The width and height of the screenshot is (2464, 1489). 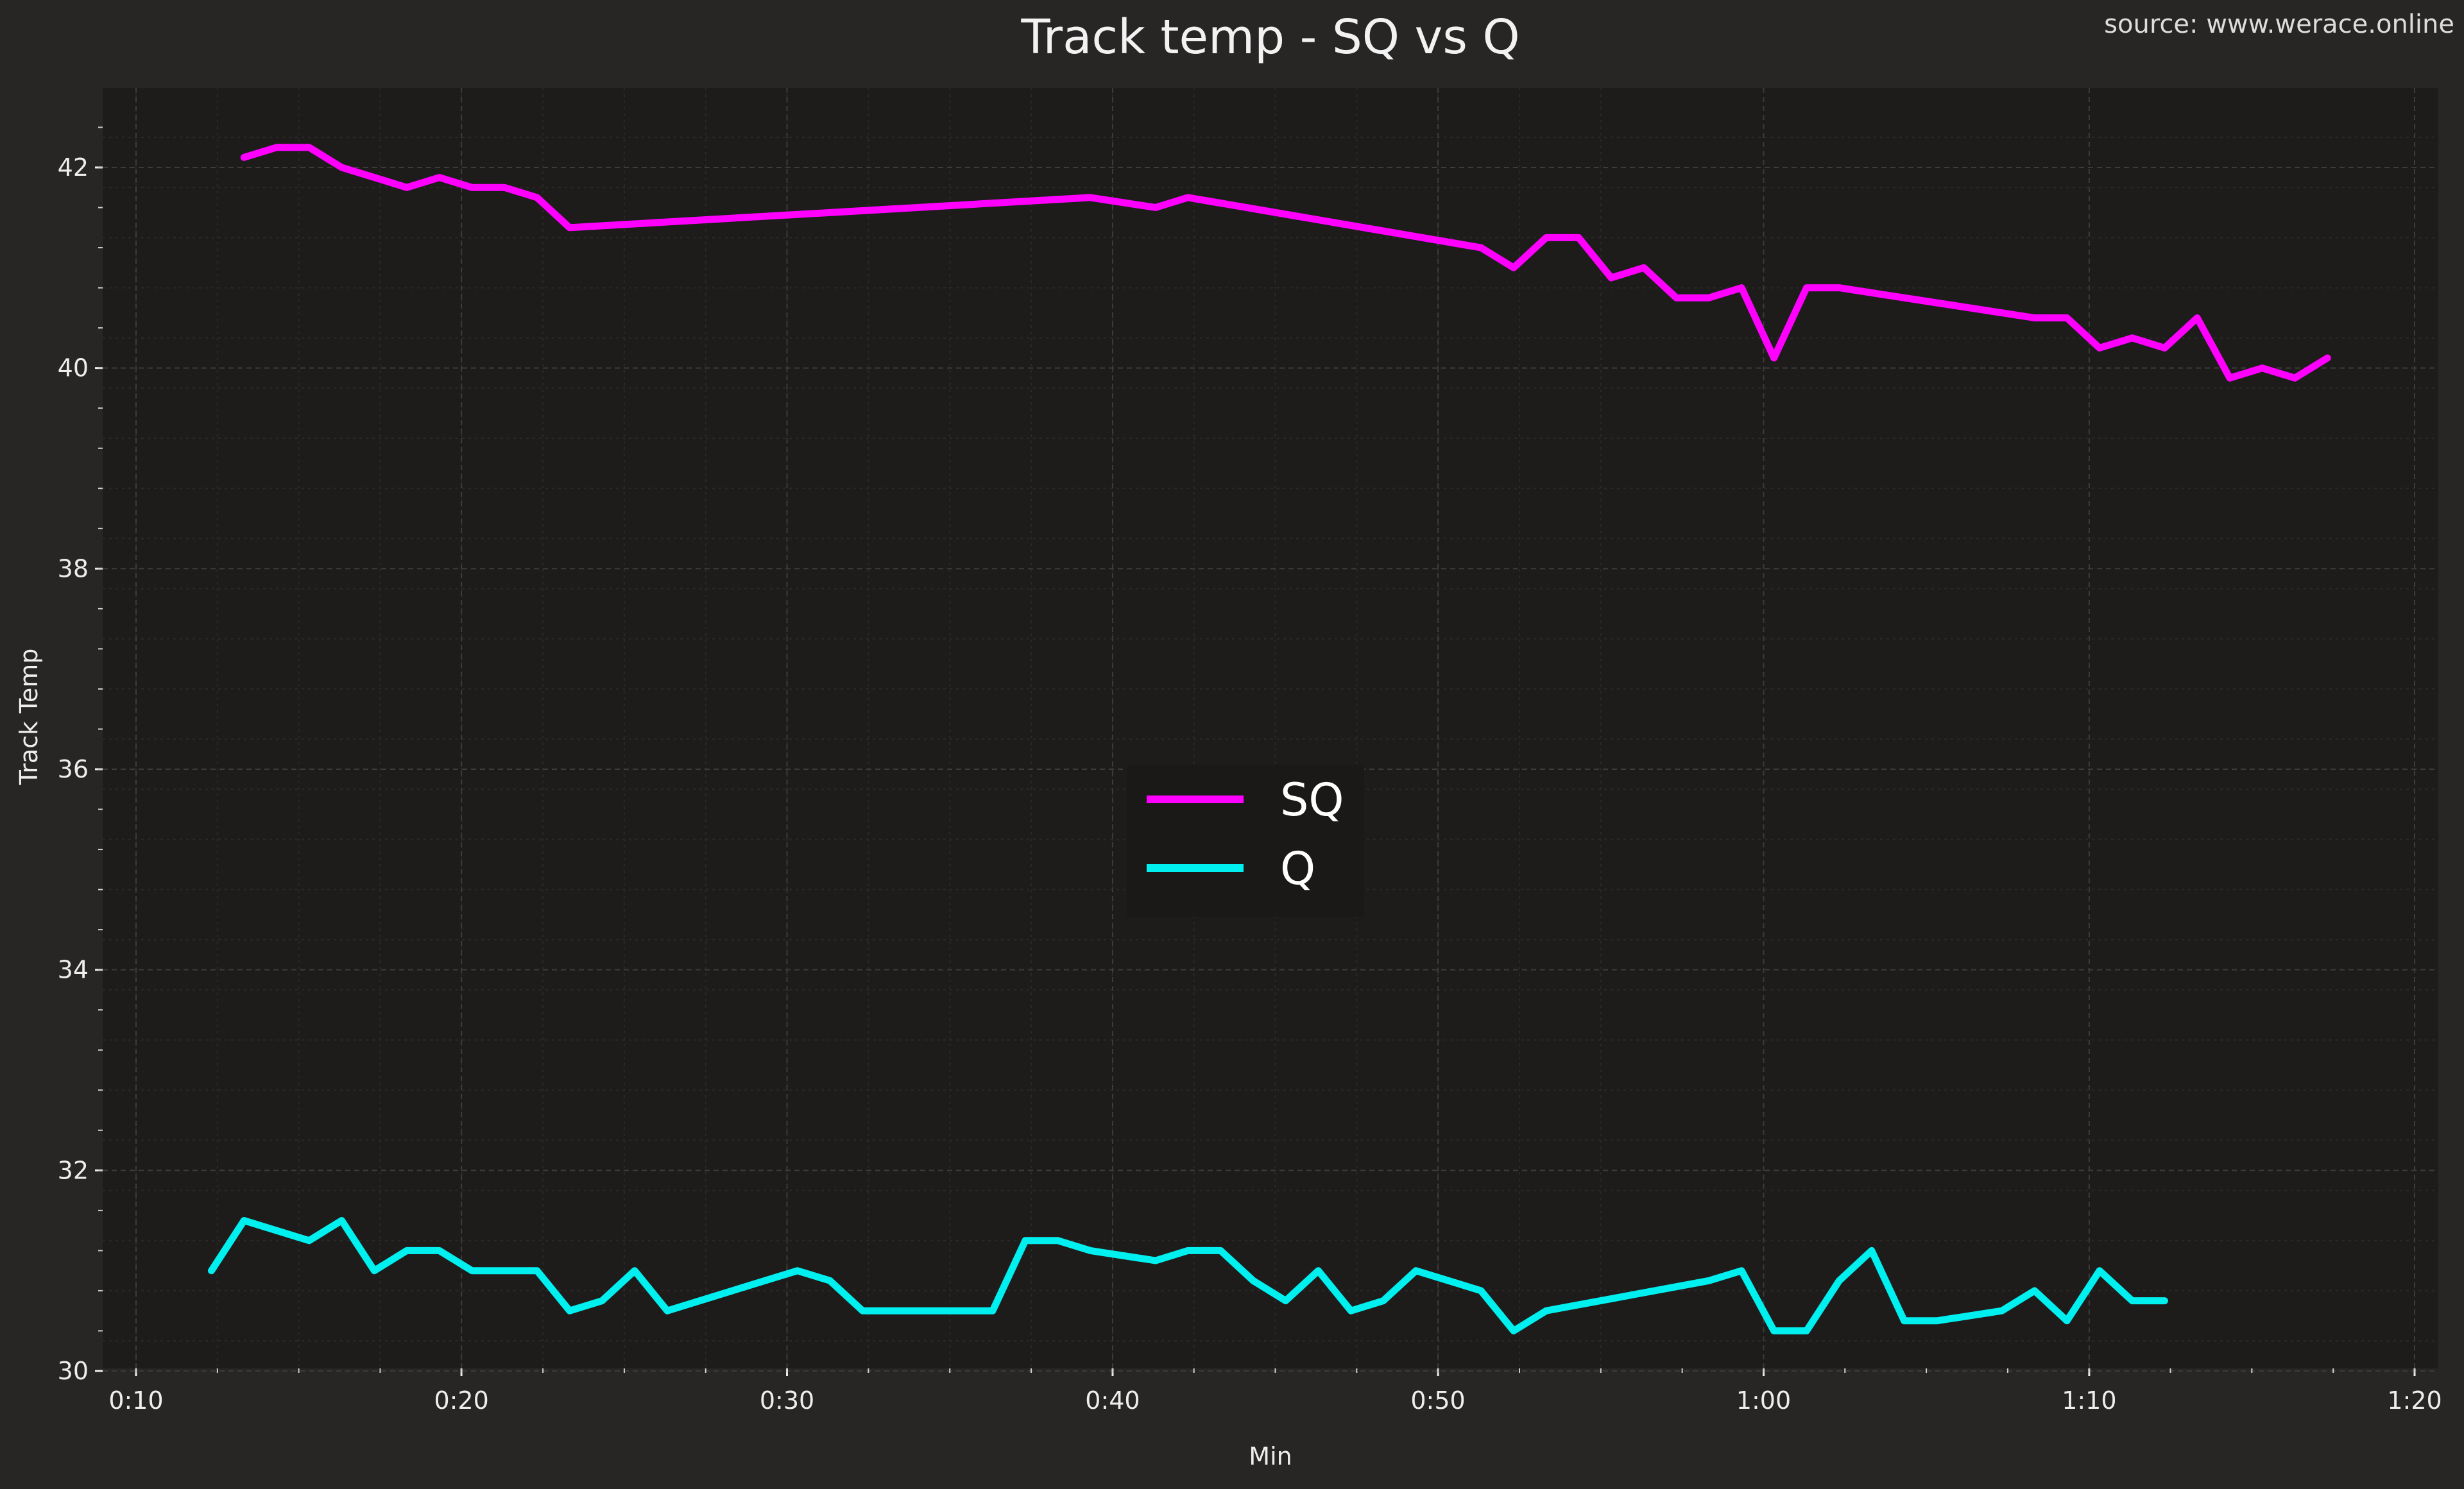 What do you see at coordinates (73, 970) in the screenshot?
I see `y-tick-label: 34` at bounding box center [73, 970].